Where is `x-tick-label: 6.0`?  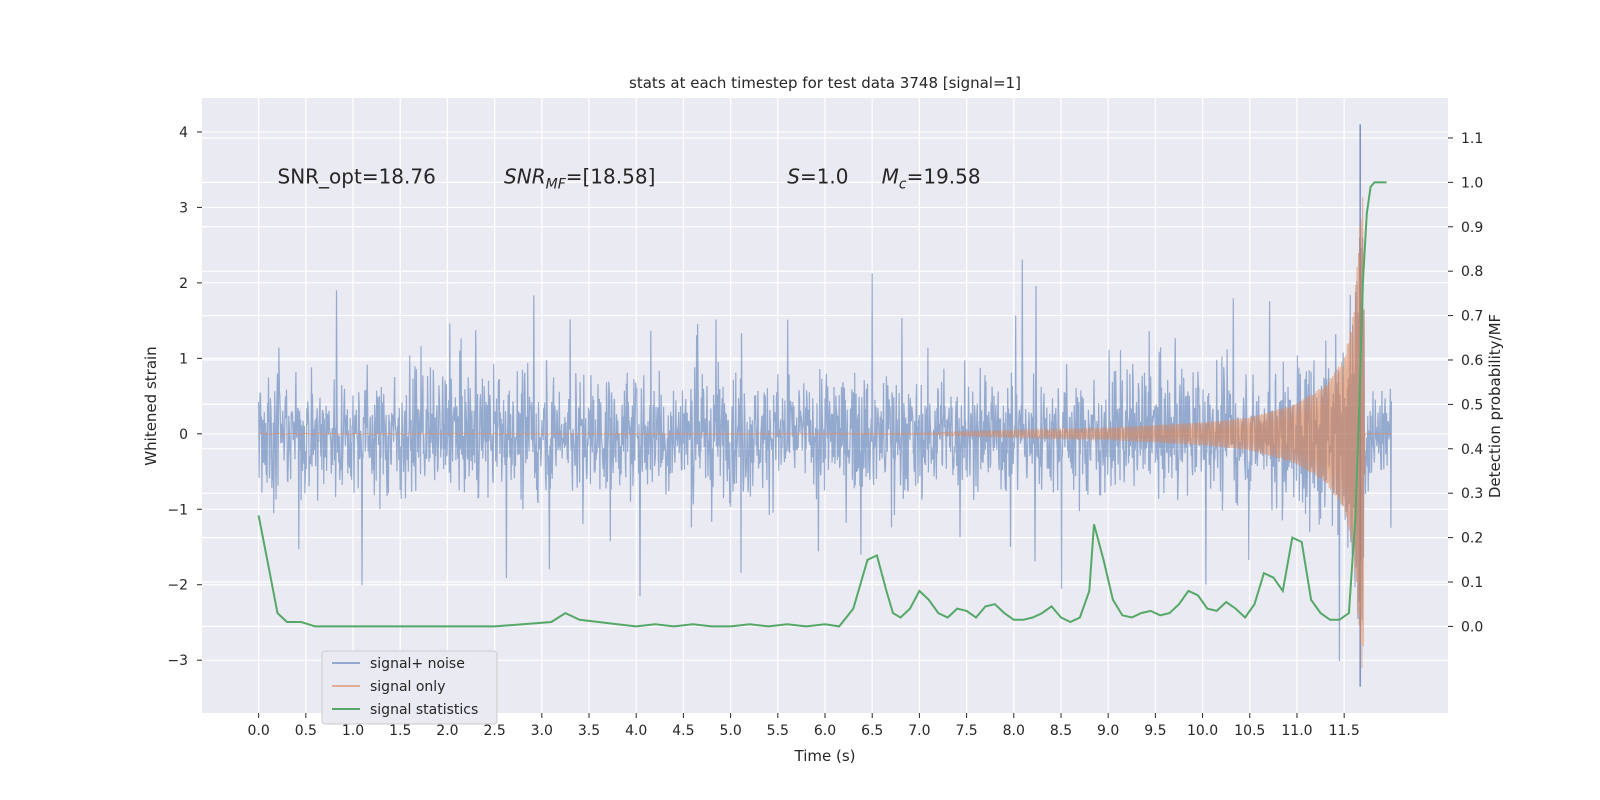 x-tick-label: 6.0 is located at coordinates (825, 731).